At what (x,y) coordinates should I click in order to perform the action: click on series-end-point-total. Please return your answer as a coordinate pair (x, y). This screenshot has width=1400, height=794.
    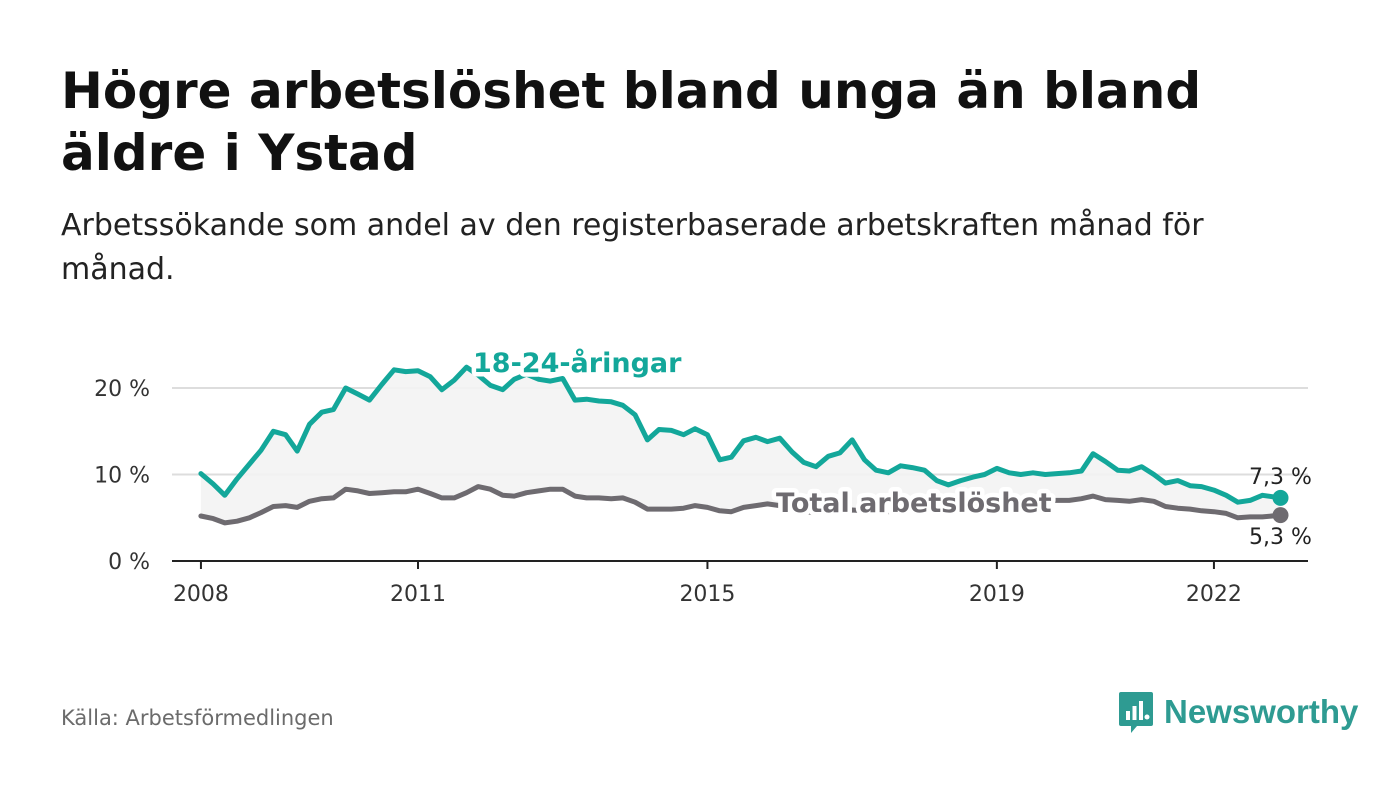
    Looking at the image, I should click on (1280, 515).